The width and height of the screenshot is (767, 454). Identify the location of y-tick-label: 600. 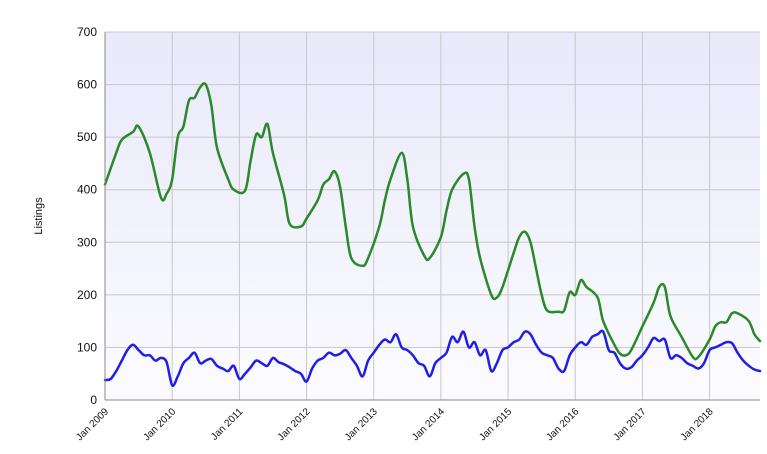
(87, 85).